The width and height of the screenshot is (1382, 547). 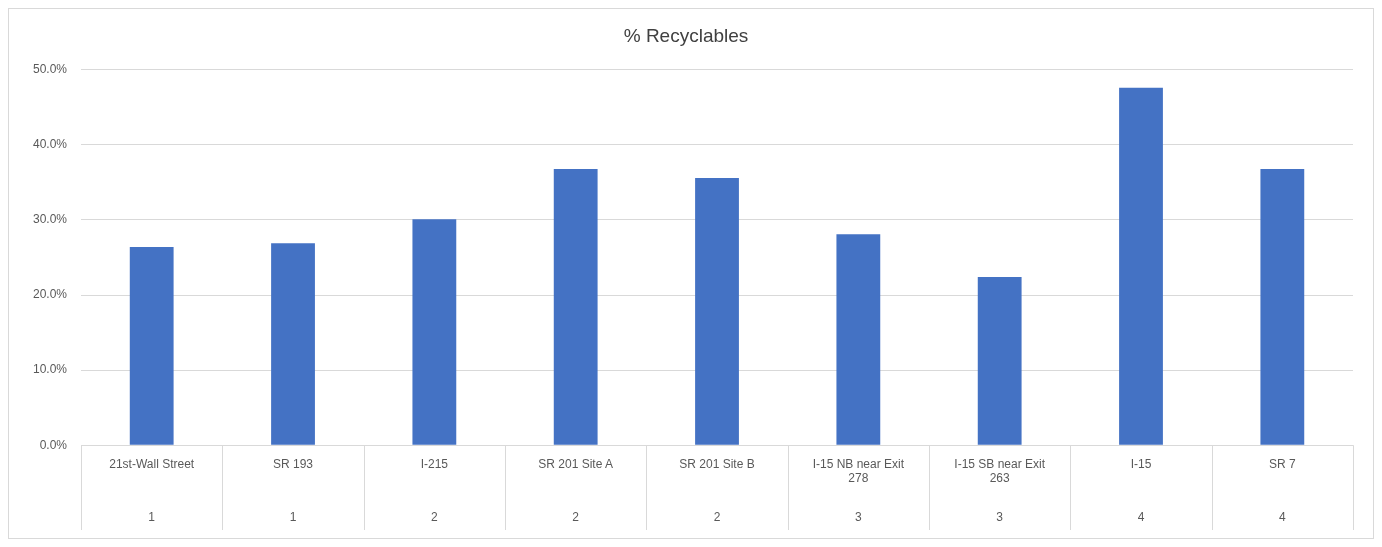 What do you see at coordinates (50, 219) in the screenshot?
I see `y-tick-label: 30.0%` at bounding box center [50, 219].